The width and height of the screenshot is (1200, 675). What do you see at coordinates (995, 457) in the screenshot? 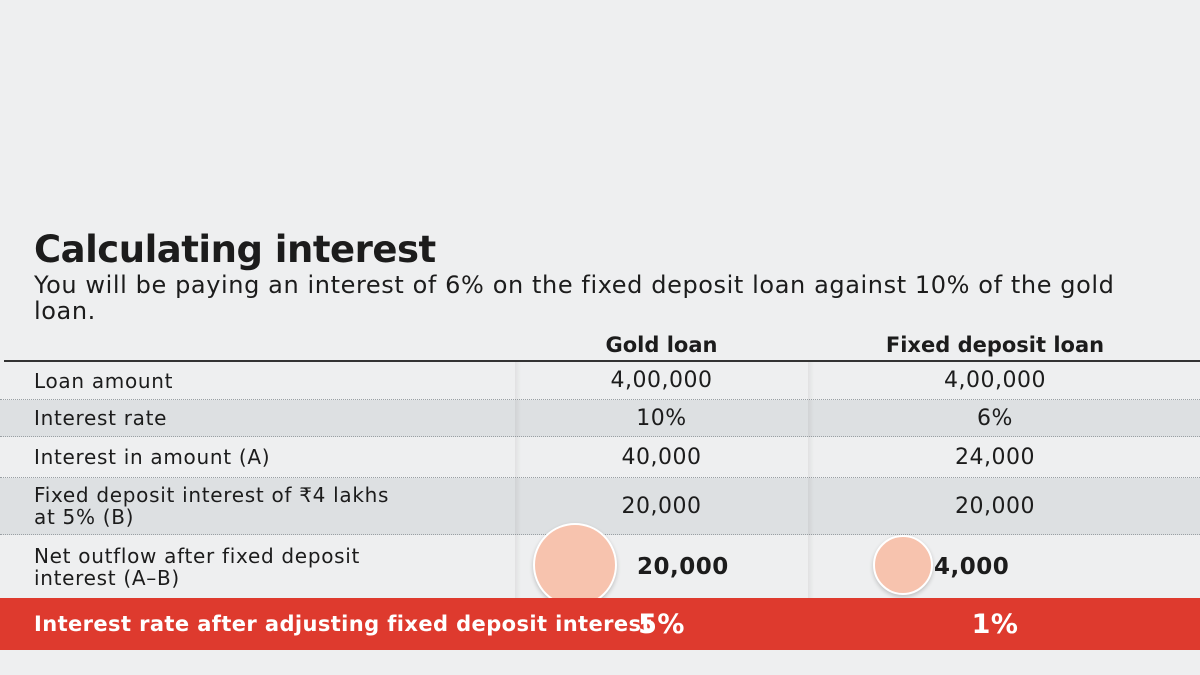
I see `fd-value: 24,000` at bounding box center [995, 457].